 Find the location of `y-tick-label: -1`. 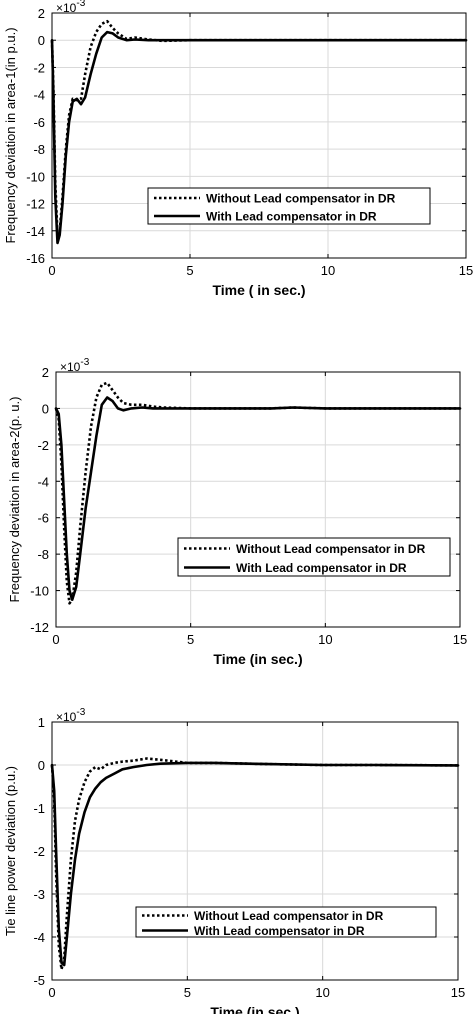

y-tick-label: -1 is located at coordinates (39, 808).